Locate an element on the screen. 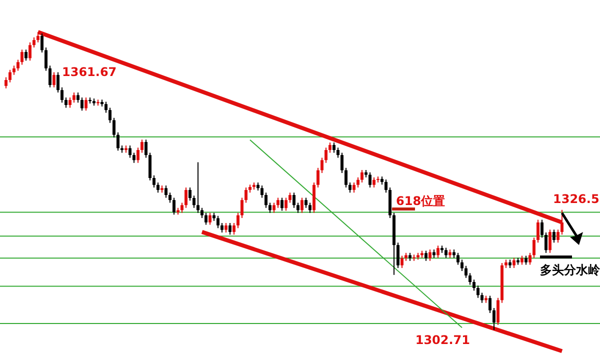 The width and height of the screenshot is (600, 359). annotation: 1326.5 is located at coordinates (576, 199).